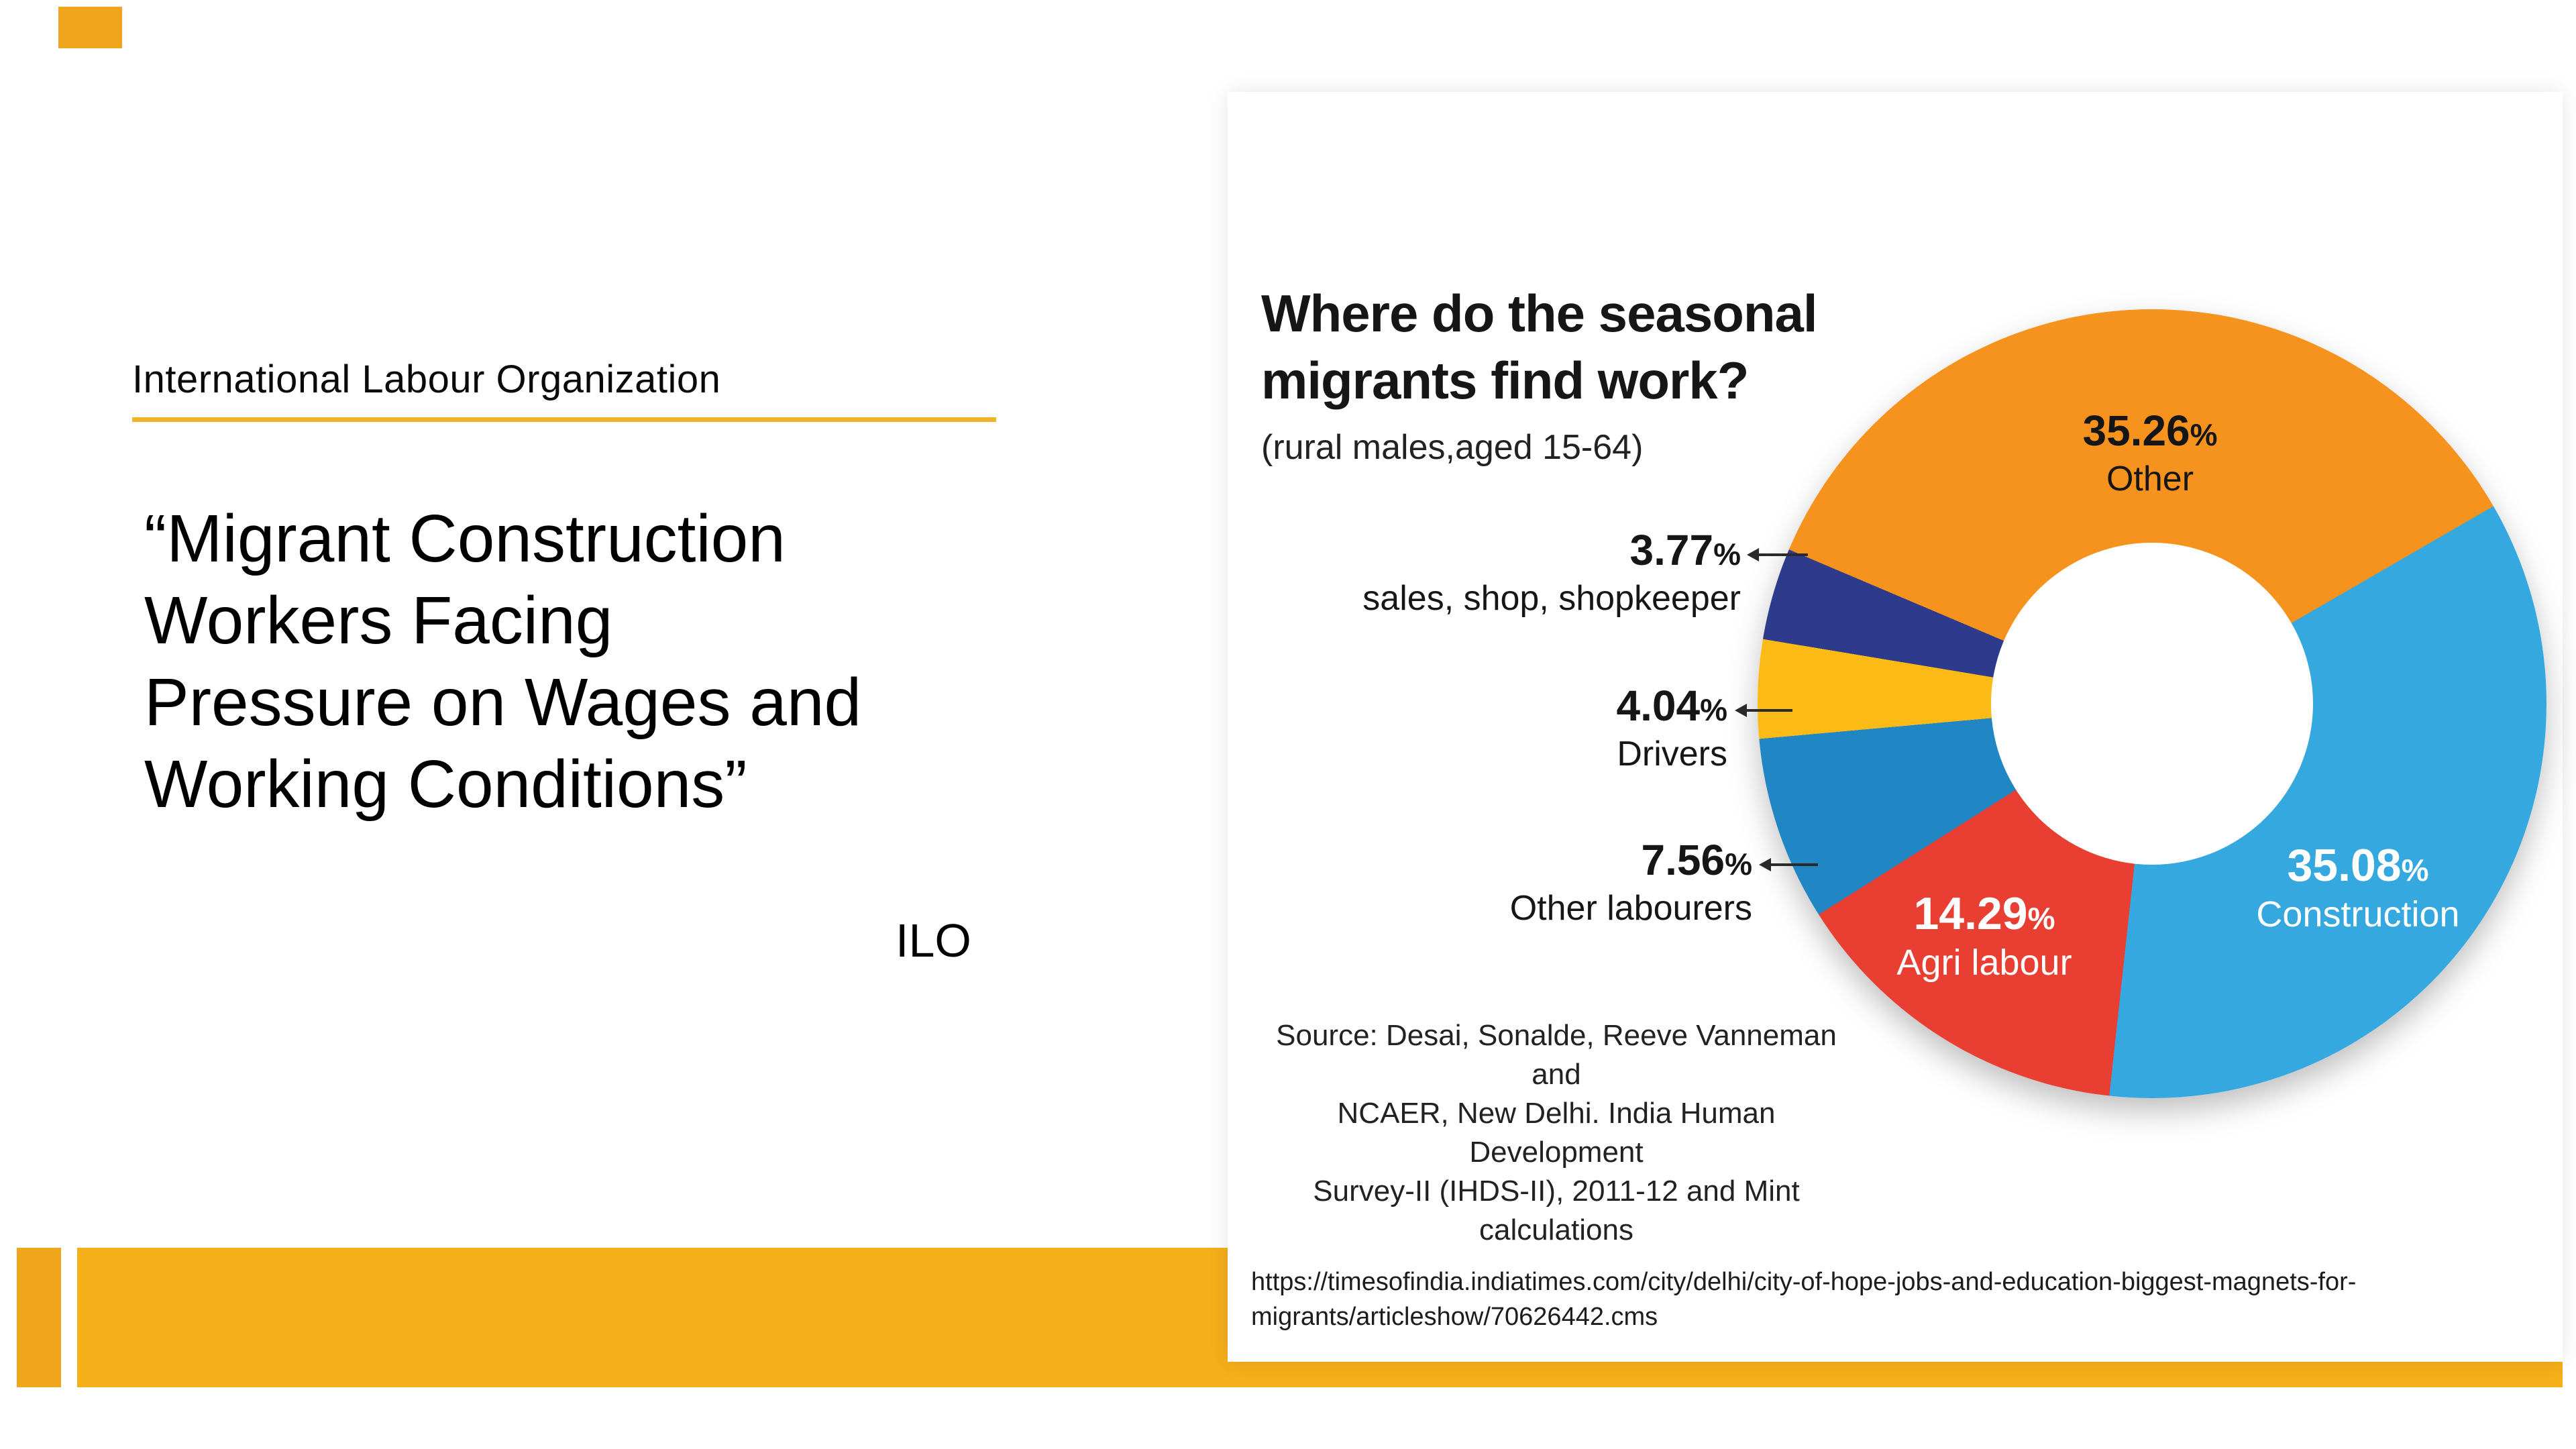 The image size is (2576, 1449). Describe the element at coordinates (1516, 728) in the screenshot. I see `pie-label-drivers: 4.04% Drivers` at that location.